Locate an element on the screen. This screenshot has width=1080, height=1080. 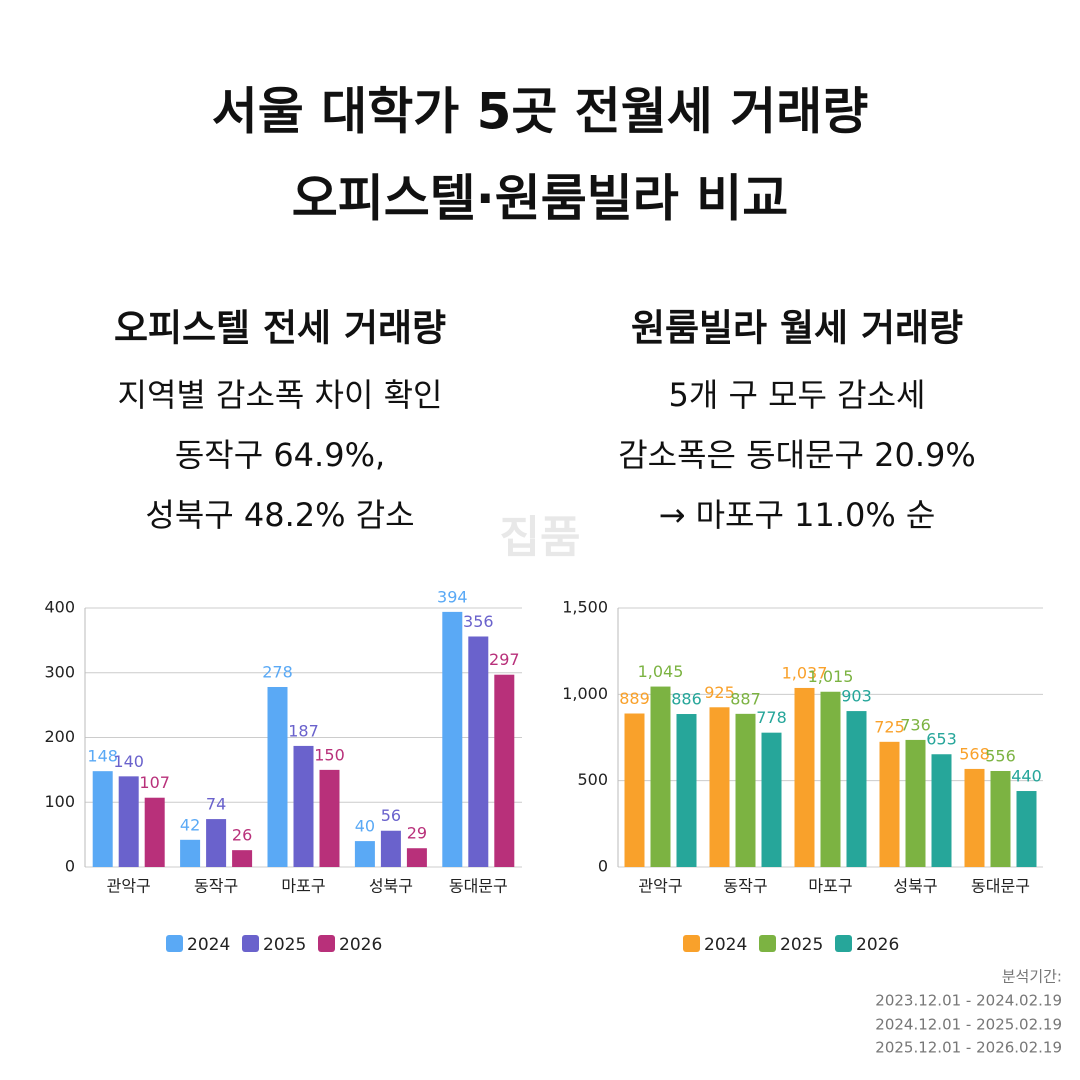
data-label: 1,015 is located at coordinates (831, 676).